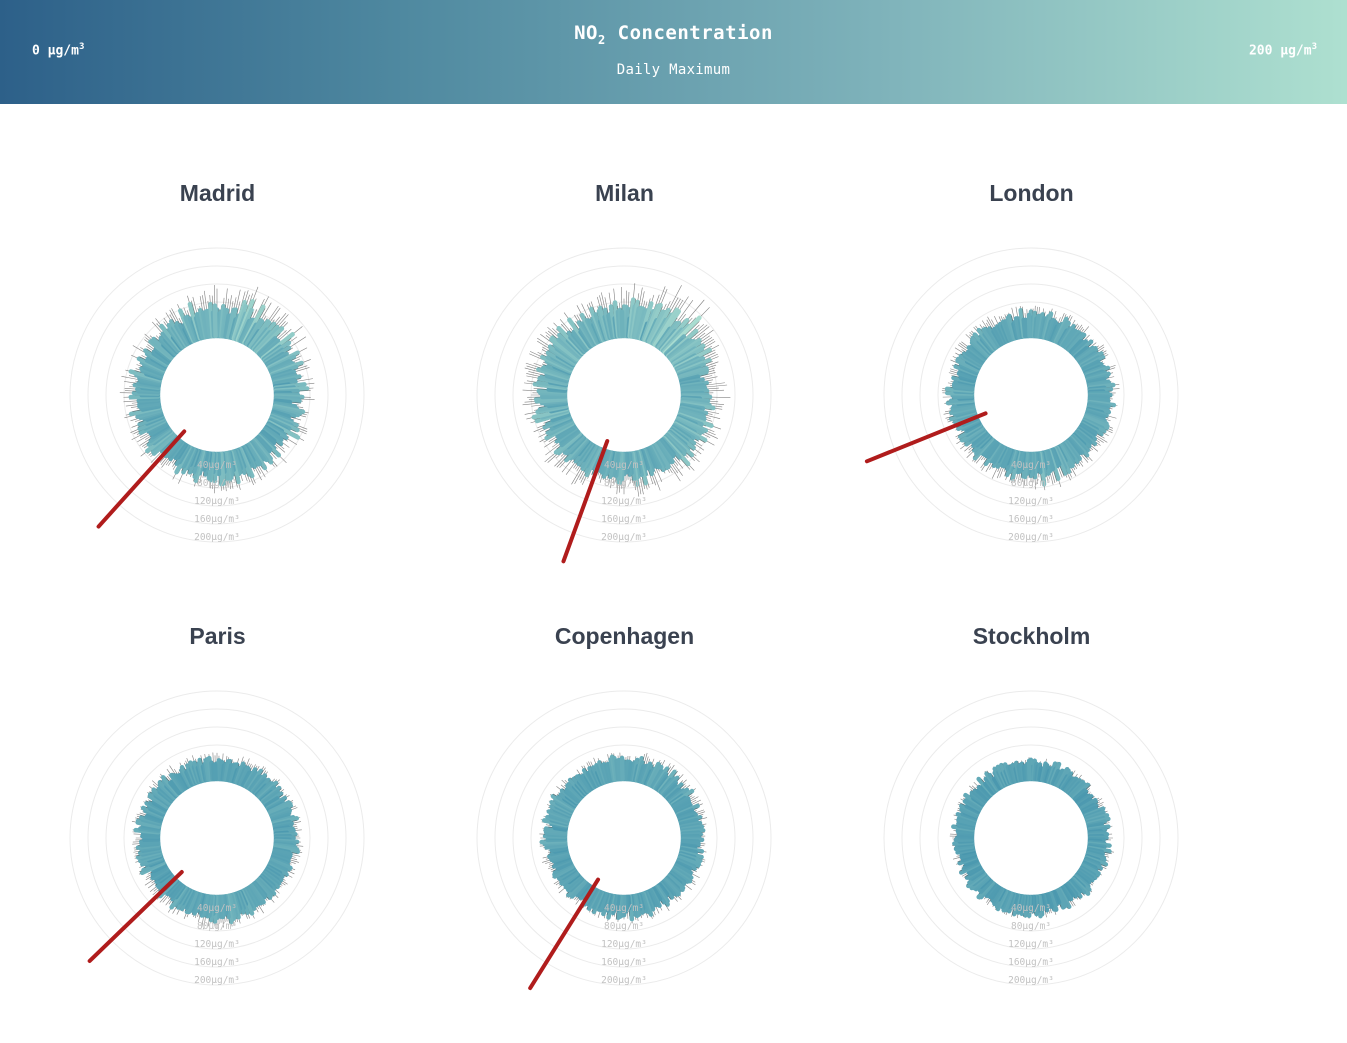  I want to click on city-title: Stockholm, so click(1031, 636).